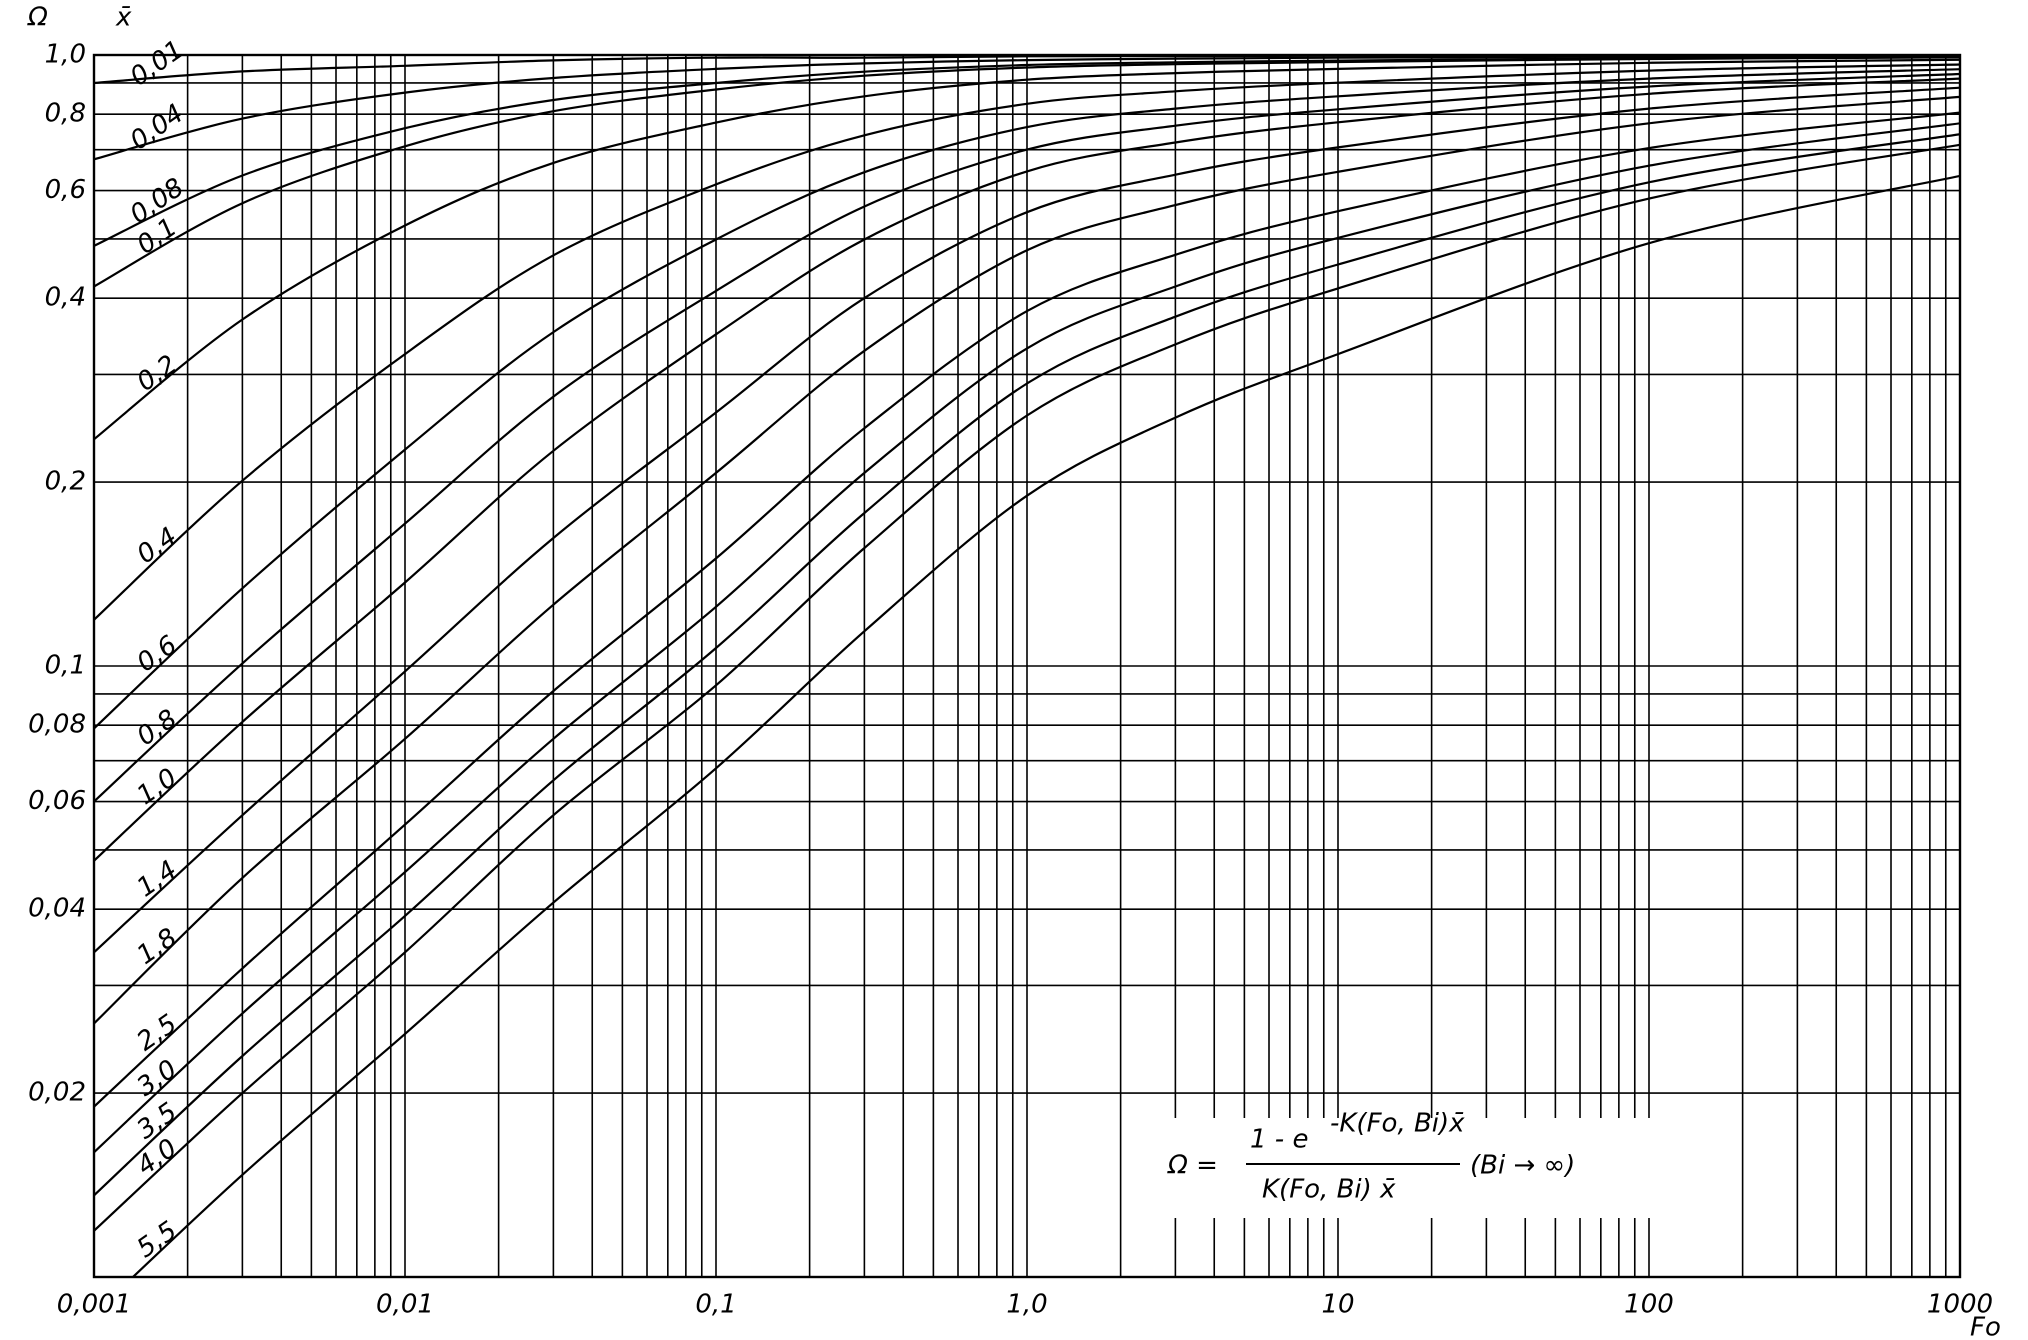  I want to click on x-tick-label: 0,01, so click(405, 1305).